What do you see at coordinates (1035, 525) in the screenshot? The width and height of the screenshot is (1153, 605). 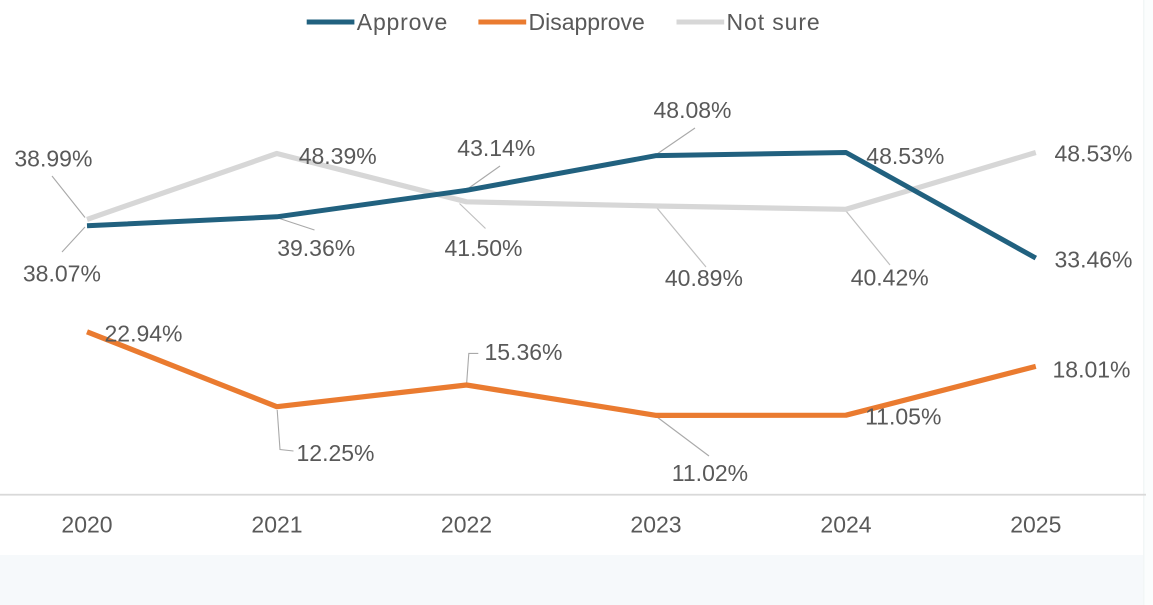 I see `svg-text: 2025` at bounding box center [1035, 525].